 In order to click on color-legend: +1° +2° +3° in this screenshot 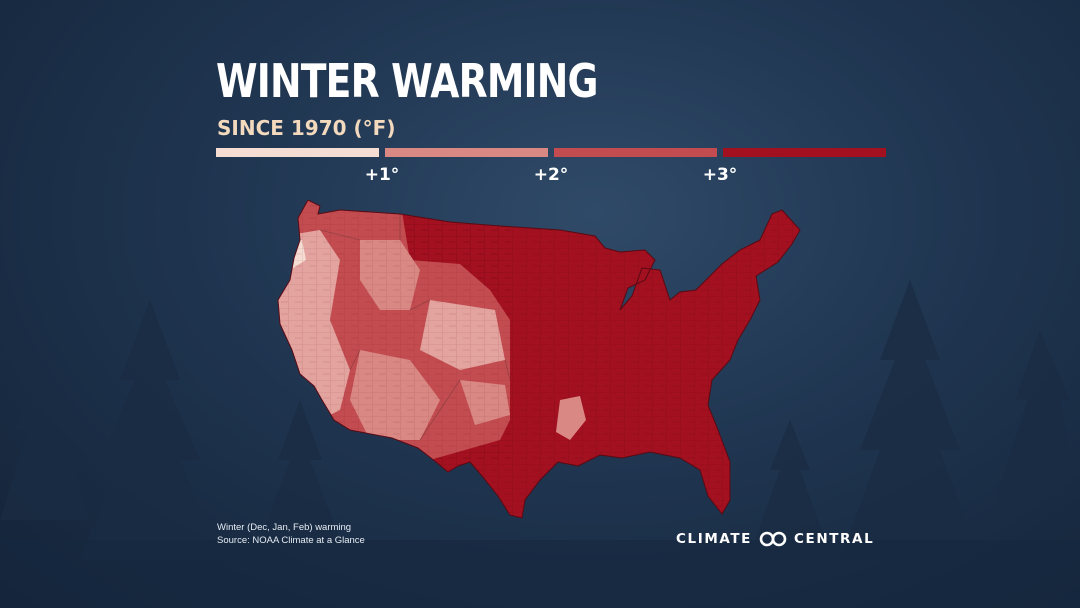, I will do `click(552, 171)`.